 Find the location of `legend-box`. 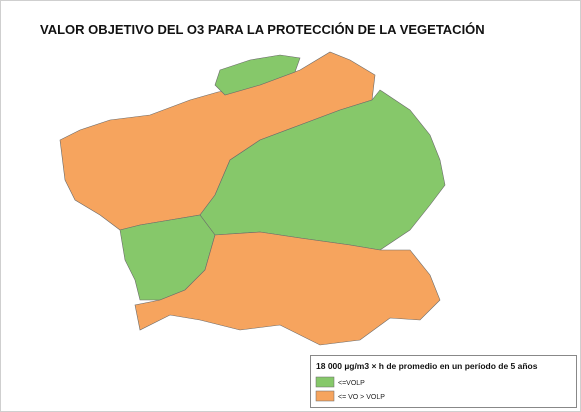

legend-box is located at coordinates (443, 381).